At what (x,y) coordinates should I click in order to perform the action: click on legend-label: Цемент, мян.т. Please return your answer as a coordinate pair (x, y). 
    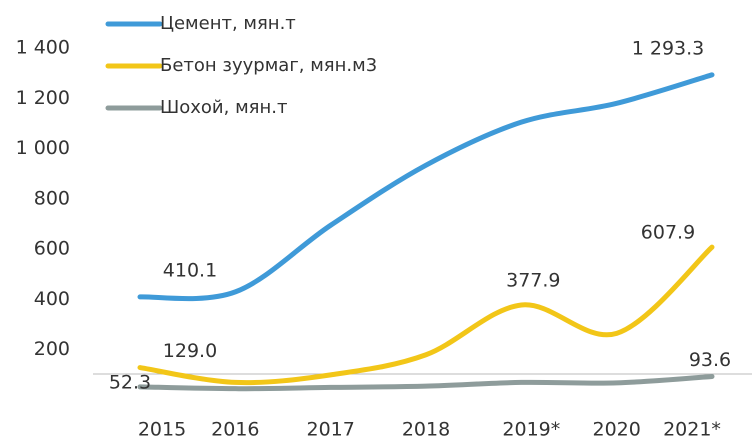
    Looking at the image, I should click on (228, 23).